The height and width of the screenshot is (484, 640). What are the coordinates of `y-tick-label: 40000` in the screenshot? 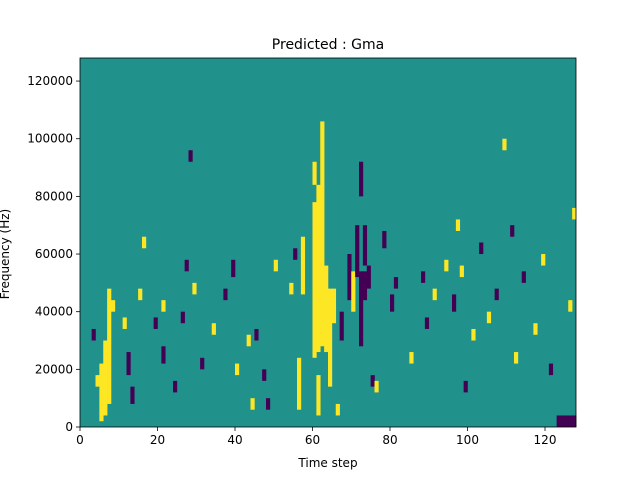 It's located at (54, 312).